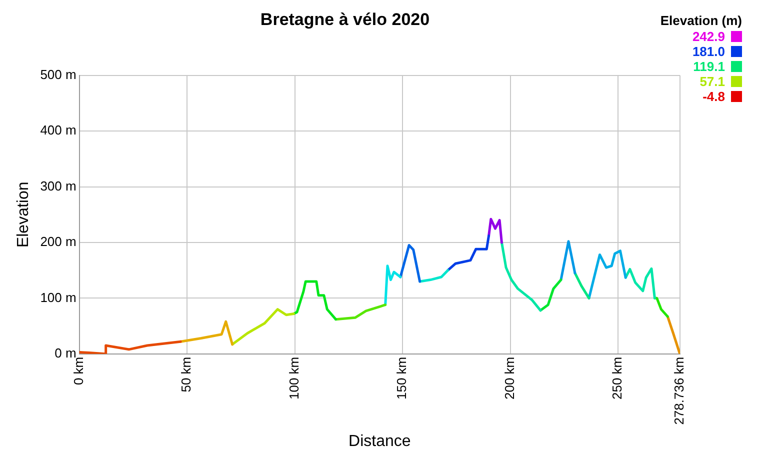  What do you see at coordinates (509, 378) in the screenshot?
I see `x-tick-label: 200 km` at bounding box center [509, 378].